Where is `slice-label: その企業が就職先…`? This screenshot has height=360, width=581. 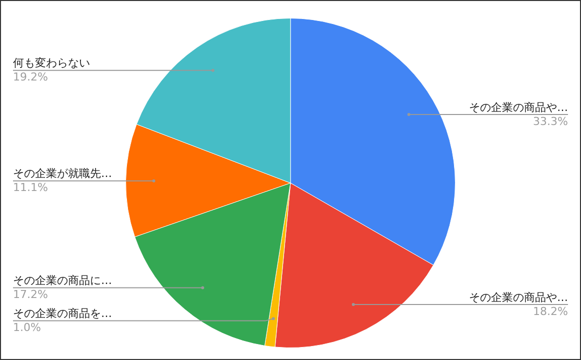 slice-label: その企業が就職先… is located at coordinates (62, 173).